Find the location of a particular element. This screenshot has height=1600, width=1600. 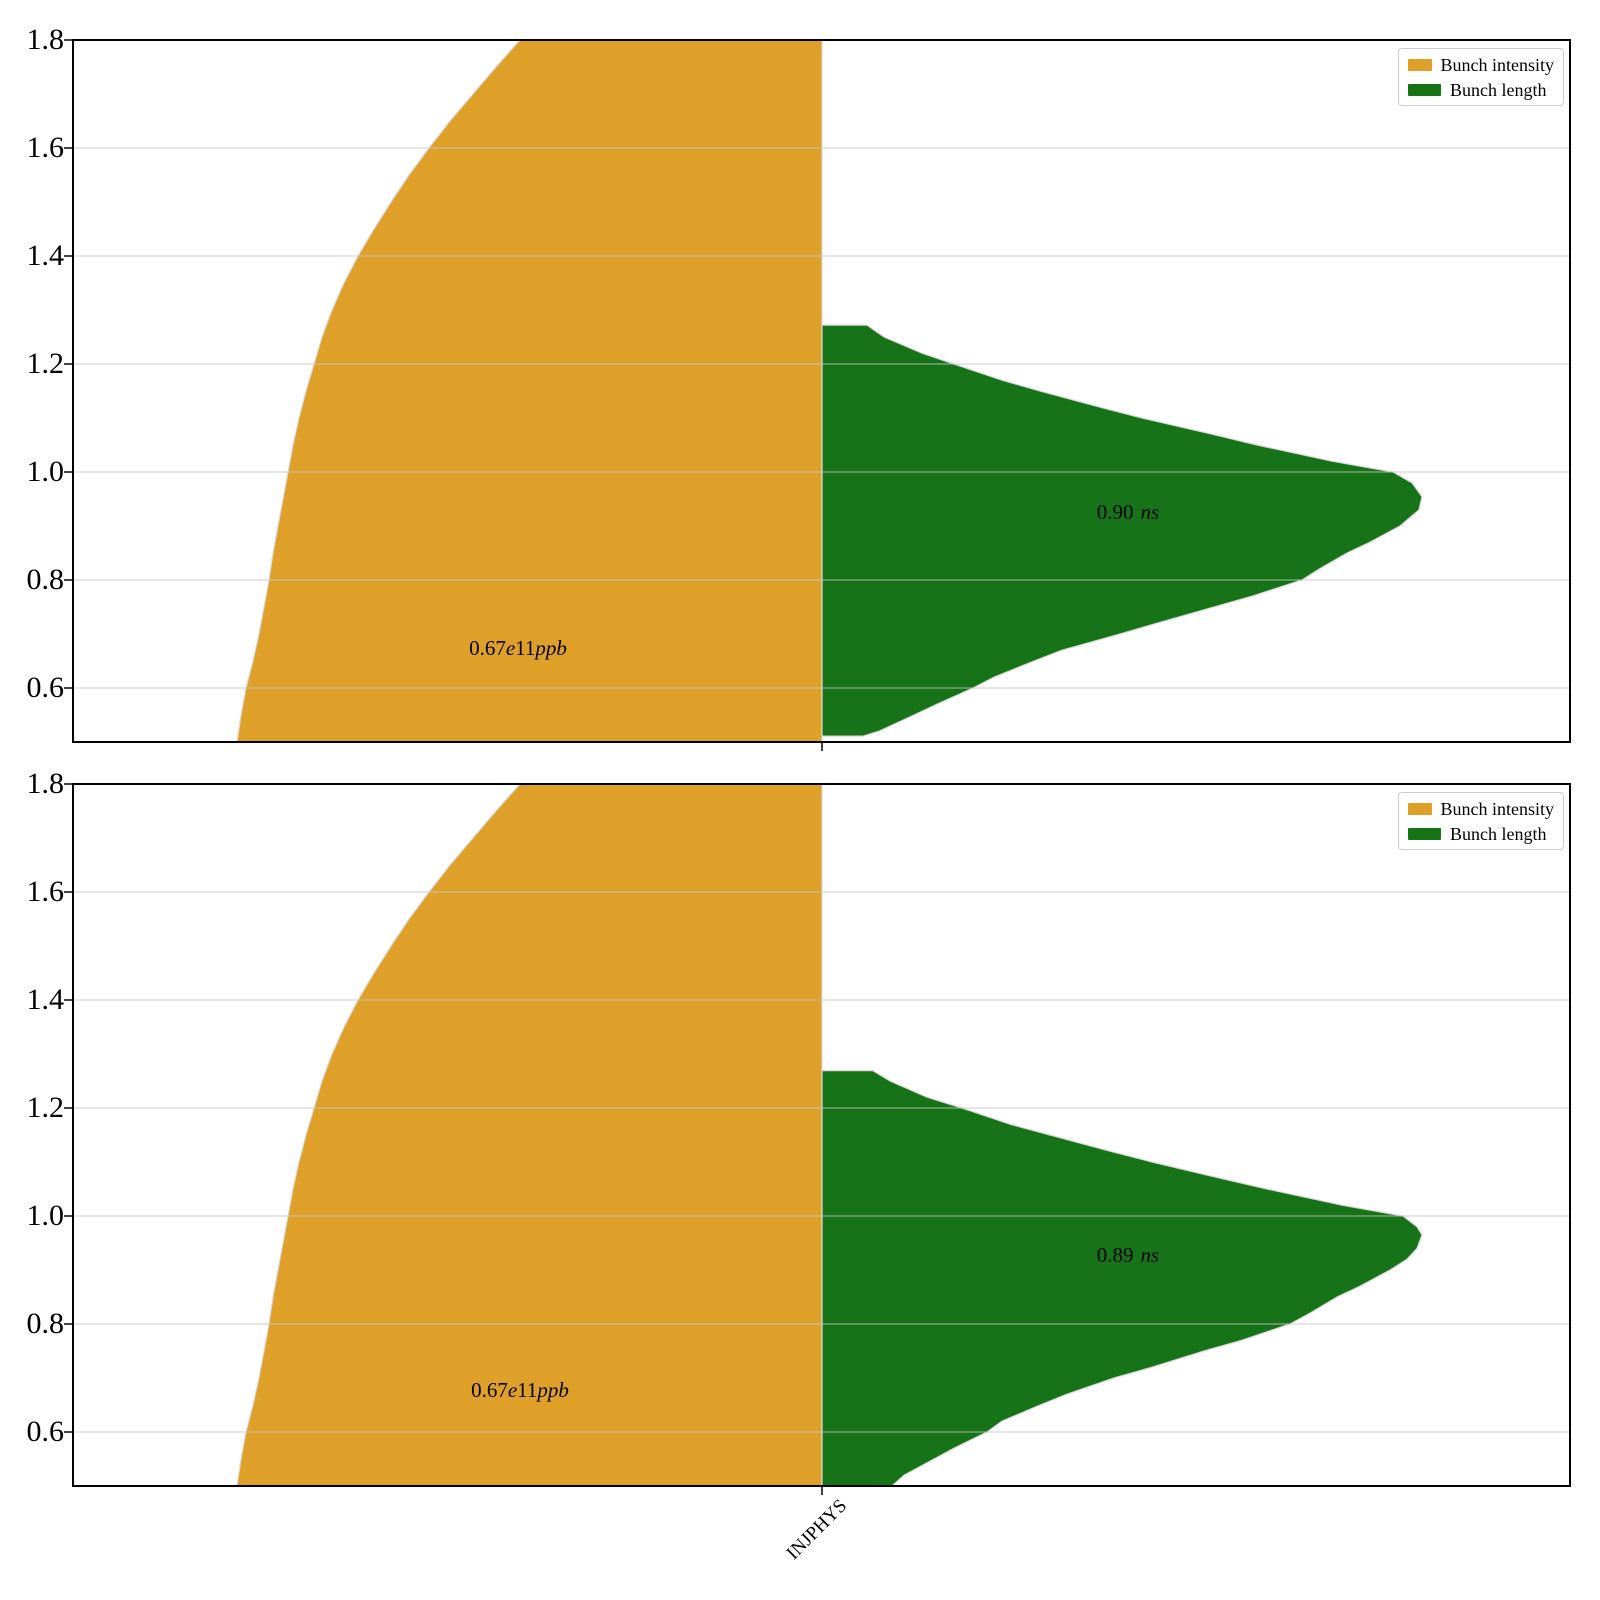

annotation-value: 0.89 is located at coordinates (1115, 1255).